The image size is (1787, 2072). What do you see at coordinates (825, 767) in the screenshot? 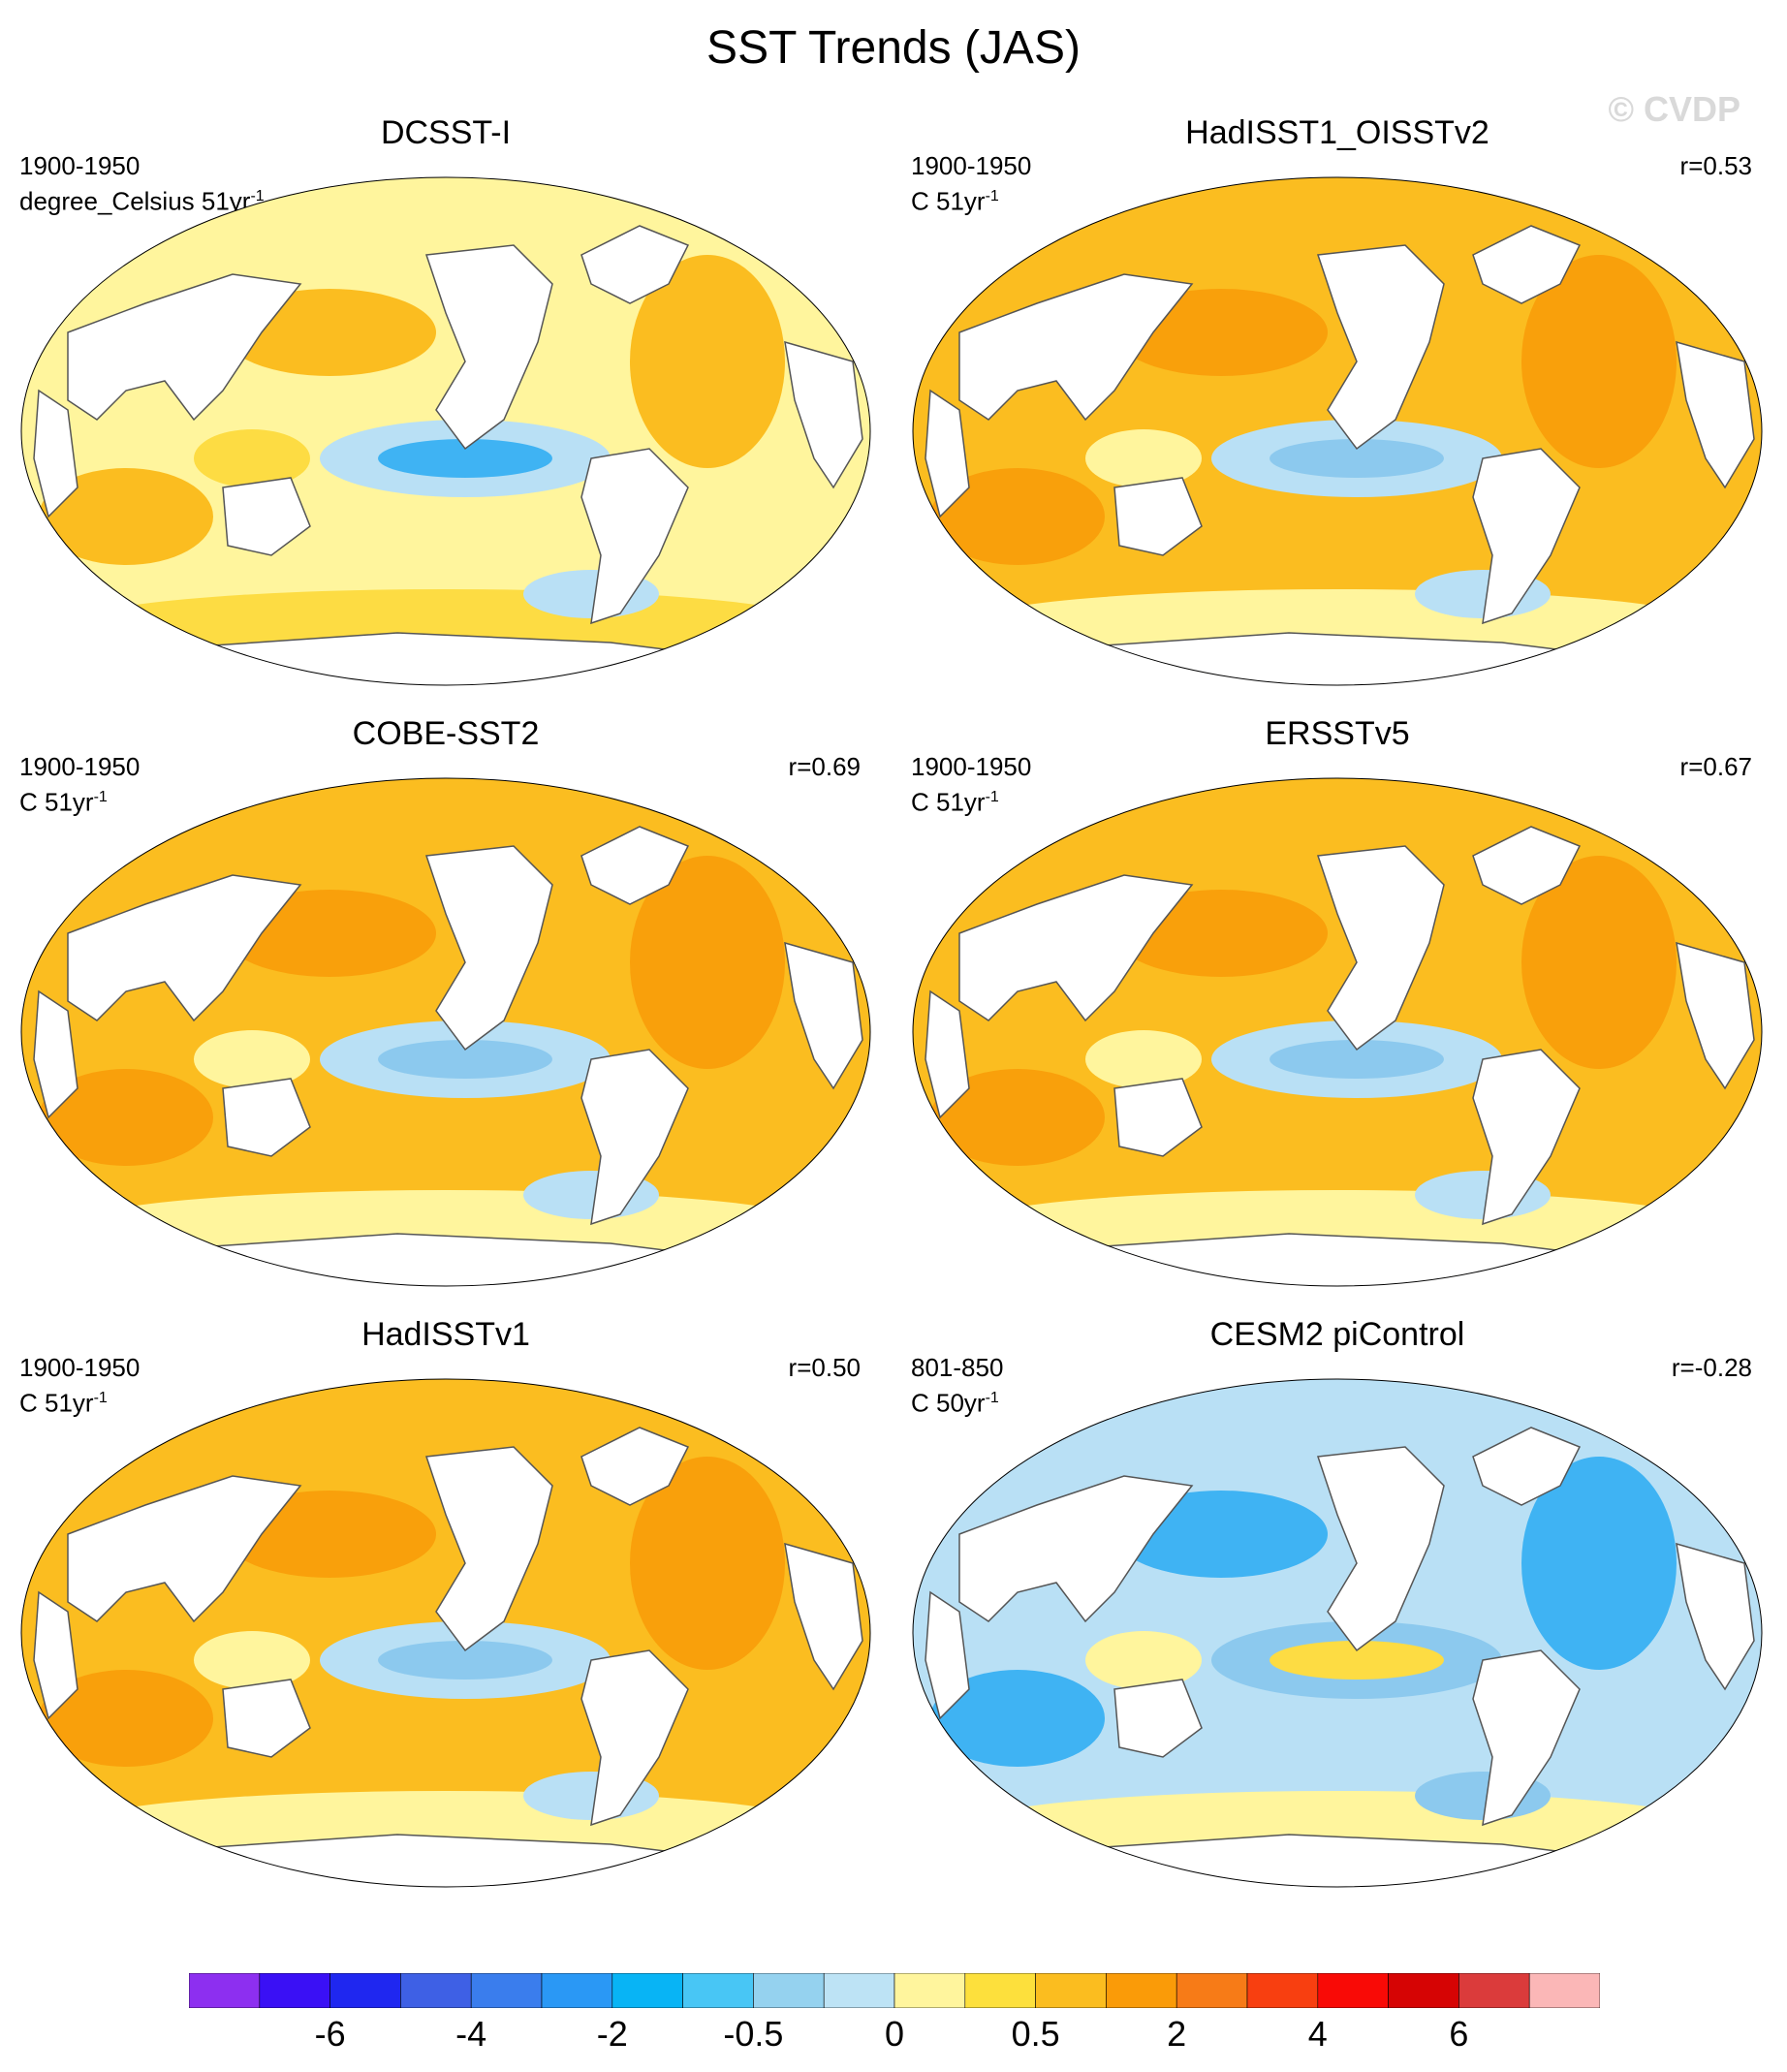
I see `pattern-correlation: r=0.69` at bounding box center [825, 767].